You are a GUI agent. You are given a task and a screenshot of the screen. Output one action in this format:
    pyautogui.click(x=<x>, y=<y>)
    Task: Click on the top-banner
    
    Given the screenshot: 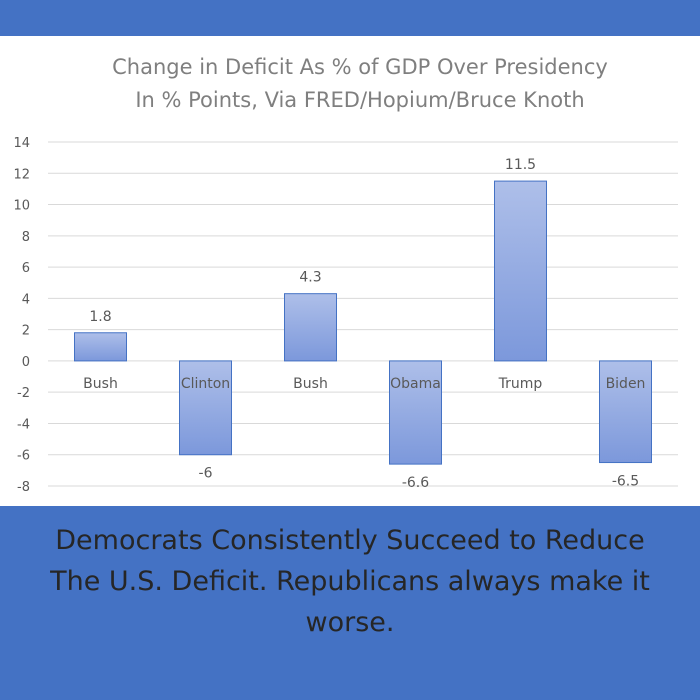 What is the action you would take?
    pyautogui.click(x=350, y=18)
    